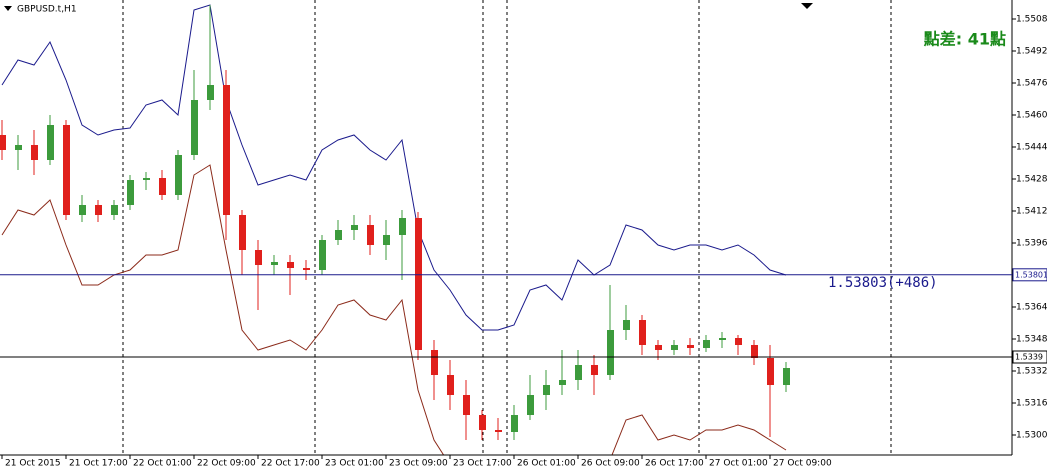 This screenshot has width=1047, height=475. I want to click on x-tick-label: 26 Oct 01:00, so click(546, 464).